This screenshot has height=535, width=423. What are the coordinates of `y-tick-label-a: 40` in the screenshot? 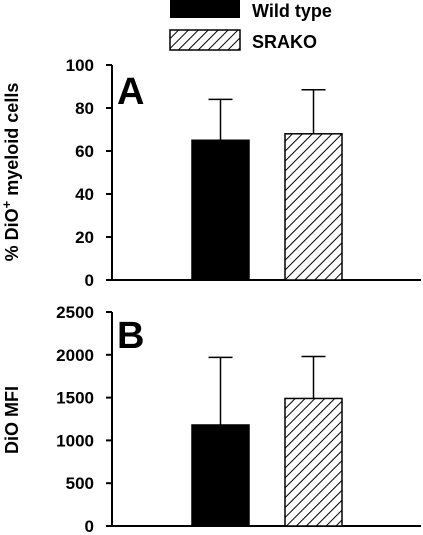 It's located at (84, 194).